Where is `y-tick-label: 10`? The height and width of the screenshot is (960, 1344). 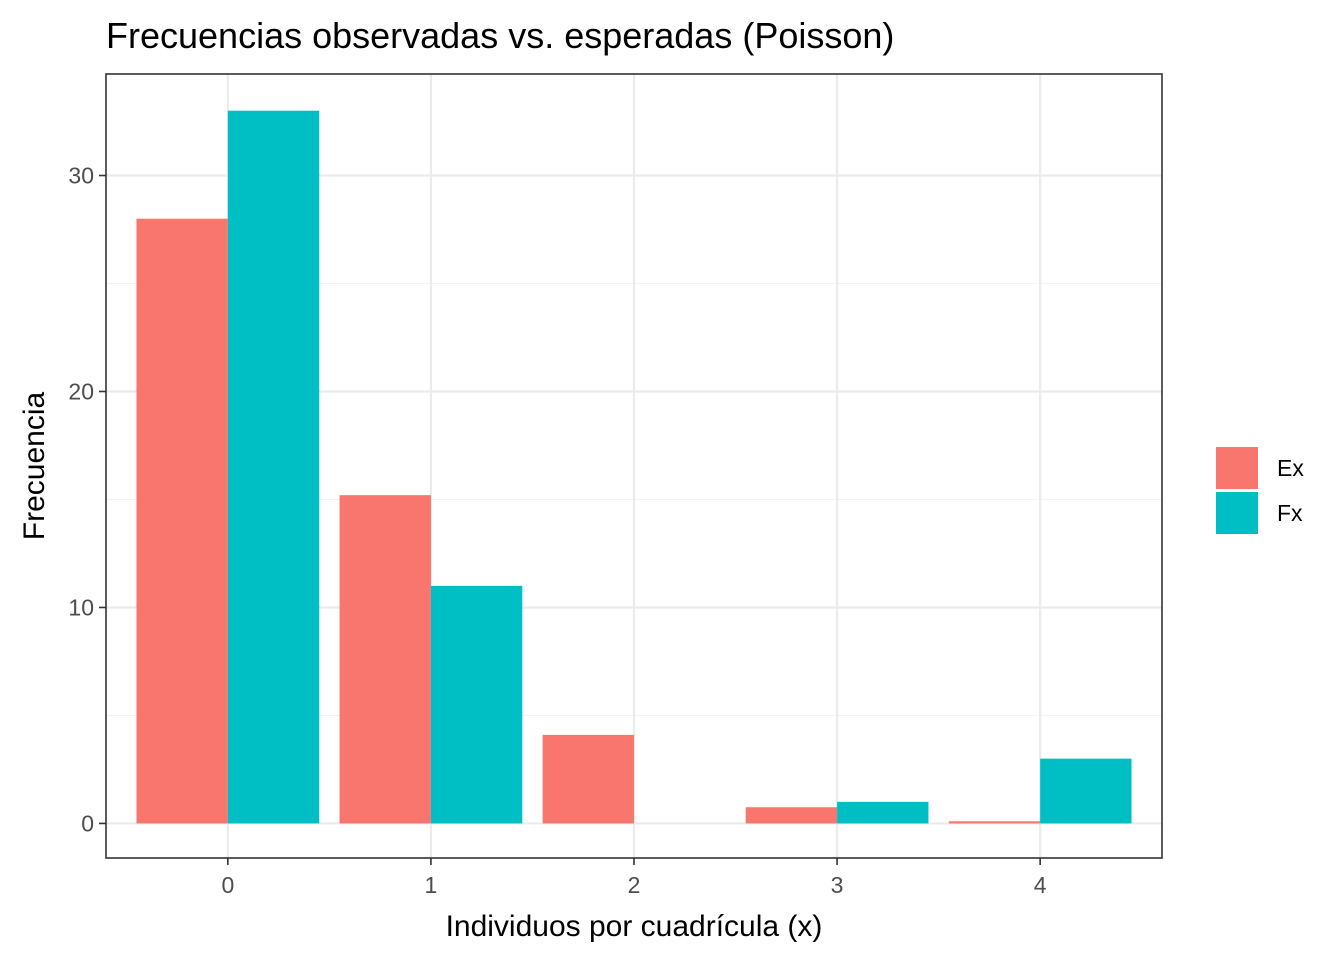 y-tick-label: 10 is located at coordinates (81, 607).